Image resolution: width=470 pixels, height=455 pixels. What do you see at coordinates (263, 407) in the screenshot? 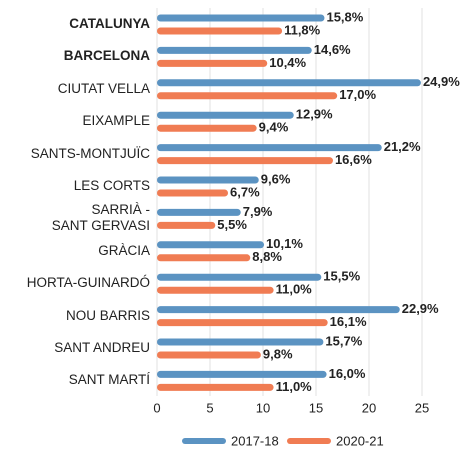
I see `x-tick-label: 10` at bounding box center [263, 407].